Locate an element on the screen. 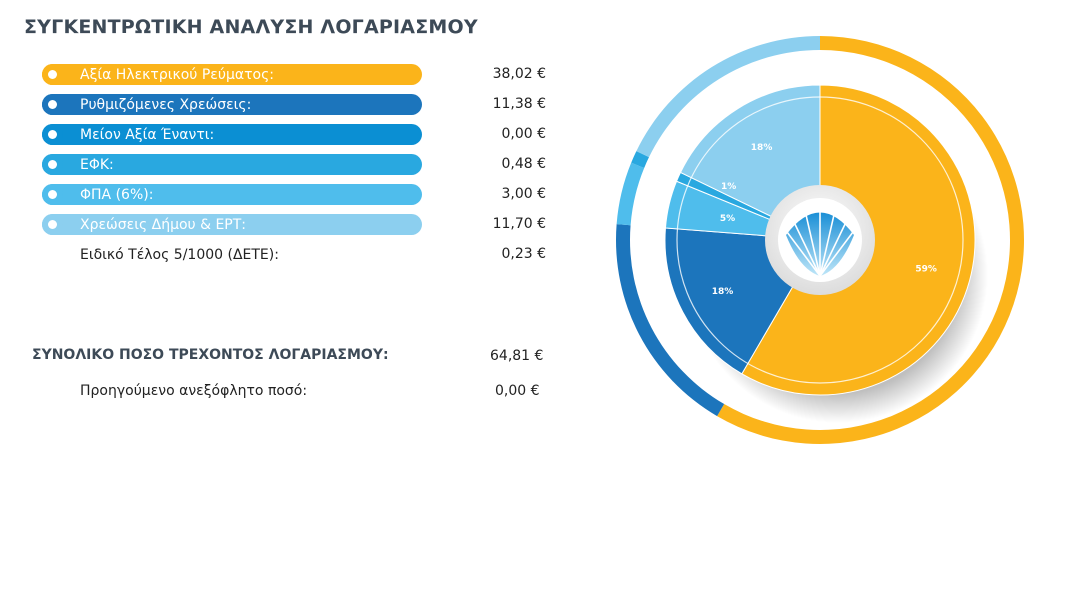 The image size is (1078, 590). pie-labels: 59% 18% 5% 1% 18% is located at coordinates (824, 220).